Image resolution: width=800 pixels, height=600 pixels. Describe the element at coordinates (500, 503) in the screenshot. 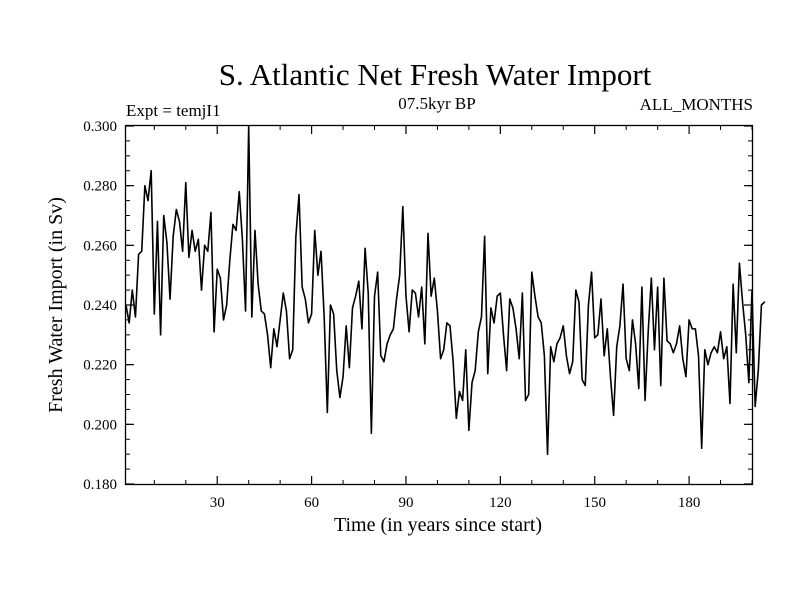

I see `x-tick-label: 120` at that location.